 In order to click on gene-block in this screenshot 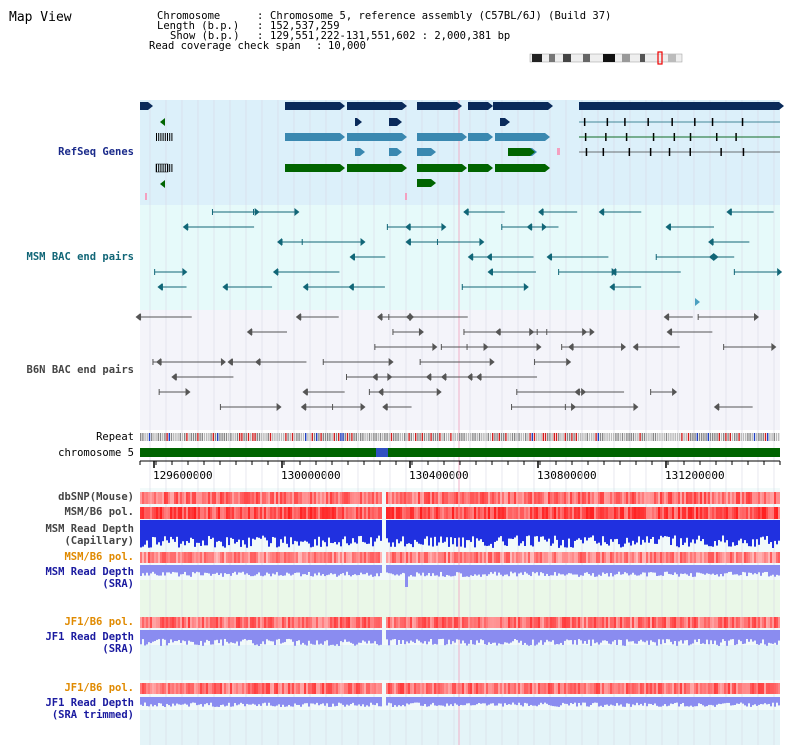, I will do `click(393, 152)`.